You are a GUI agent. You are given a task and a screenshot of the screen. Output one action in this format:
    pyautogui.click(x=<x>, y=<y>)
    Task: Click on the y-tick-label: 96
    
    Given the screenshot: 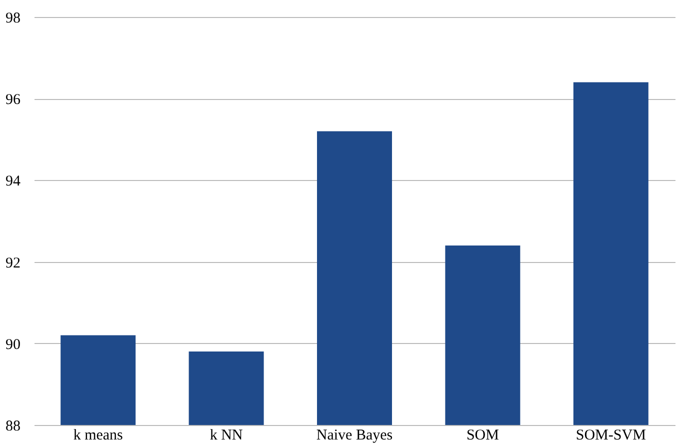 What is the action you would take?
    pyautogui.click(x=13, y=100)
    